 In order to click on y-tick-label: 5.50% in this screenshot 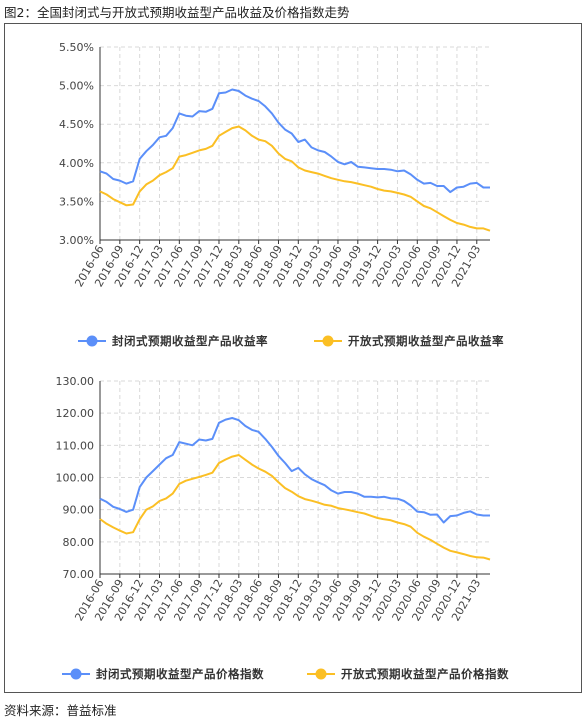, I will do `click(76, 47)`.